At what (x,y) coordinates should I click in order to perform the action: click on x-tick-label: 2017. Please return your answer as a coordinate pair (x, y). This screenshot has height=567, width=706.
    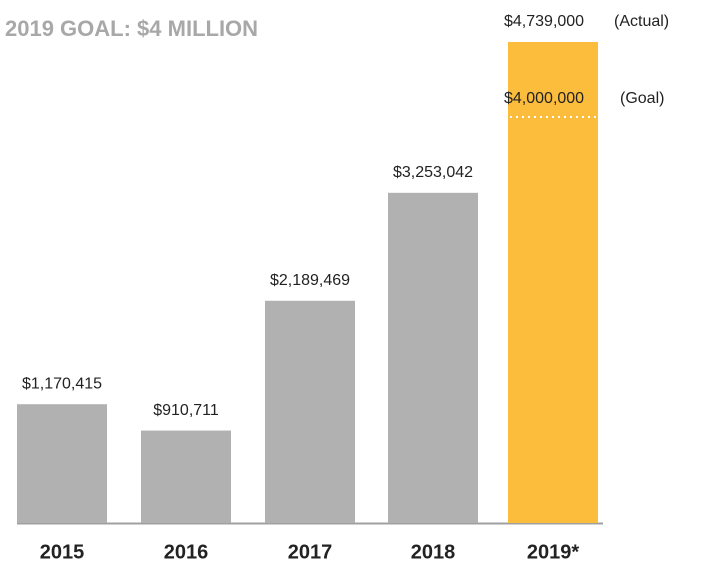
    Looking at the image, I should click on (310, 552).